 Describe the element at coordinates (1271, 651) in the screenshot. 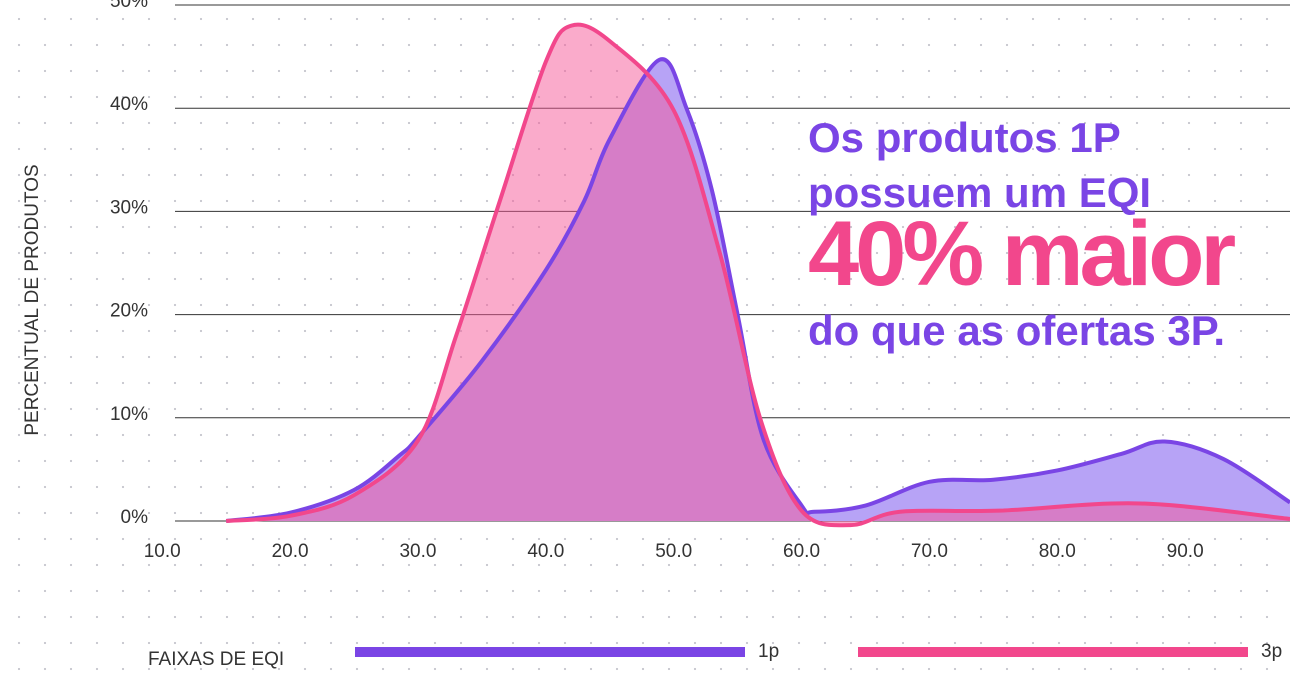

I see `legend-label: 3p` at that location.